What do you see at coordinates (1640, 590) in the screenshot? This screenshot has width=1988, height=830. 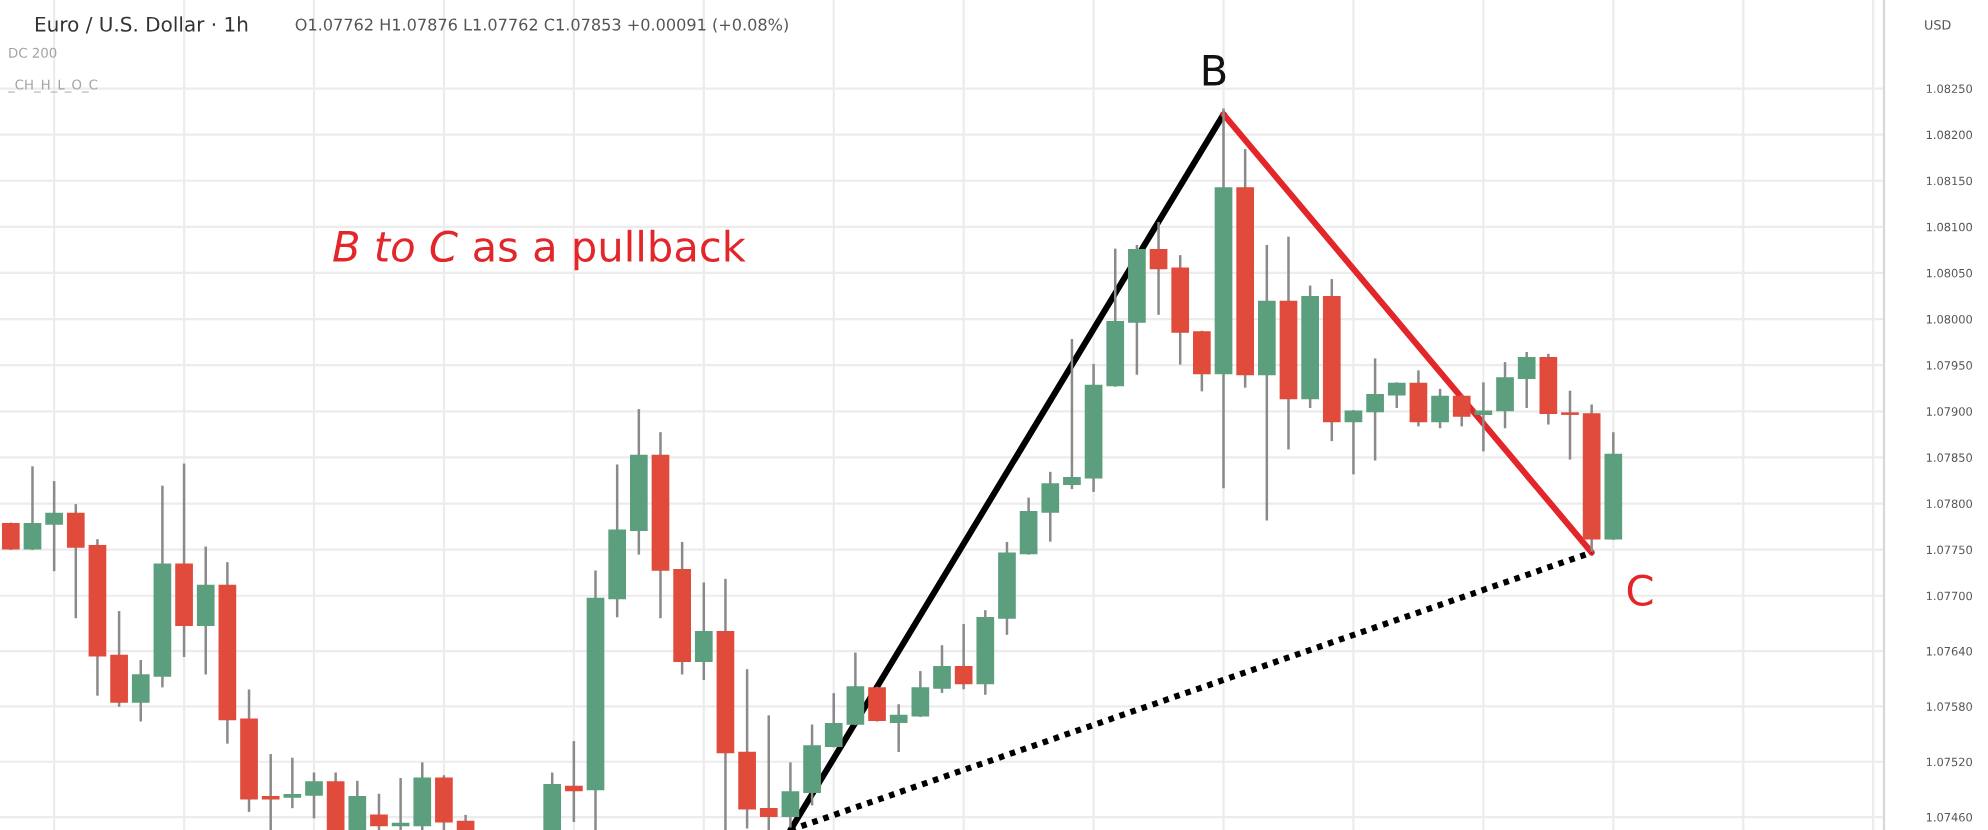 I see `annotation: C` at bounding box center [1640, 590].